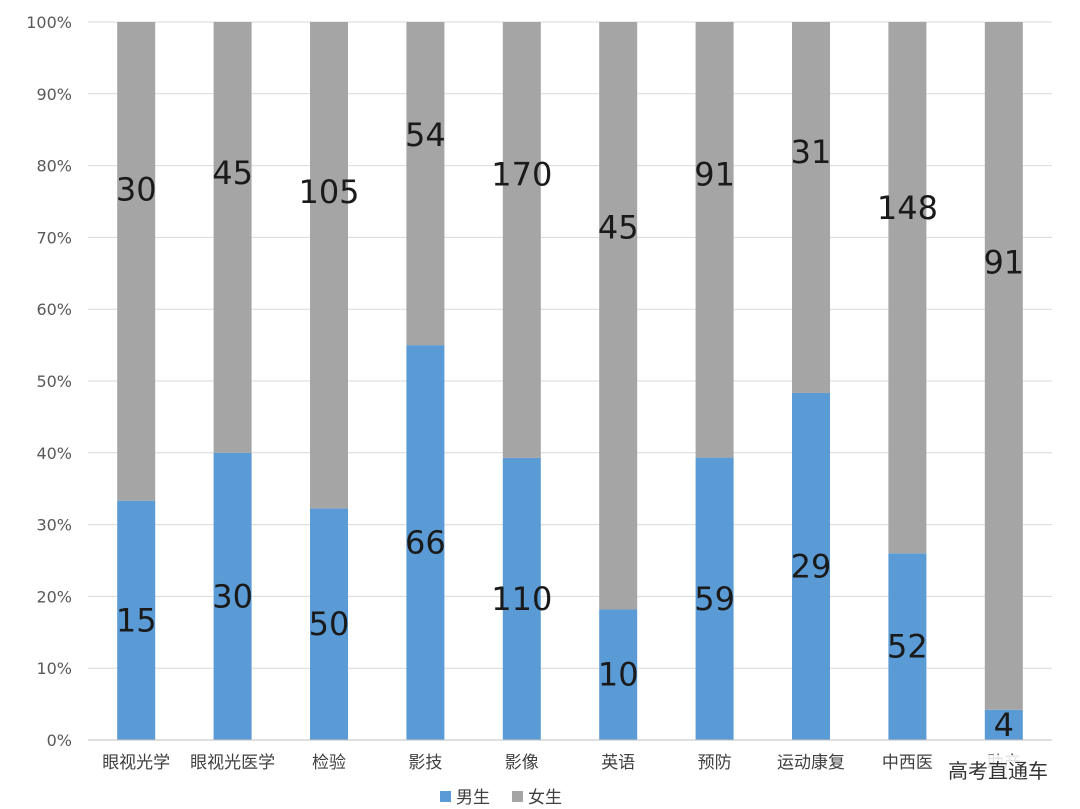 The image size is (1080, 809). Describe the element at coordinates (54, 166) in the screenshot. I see `y-tick-label: 80%` at that location.